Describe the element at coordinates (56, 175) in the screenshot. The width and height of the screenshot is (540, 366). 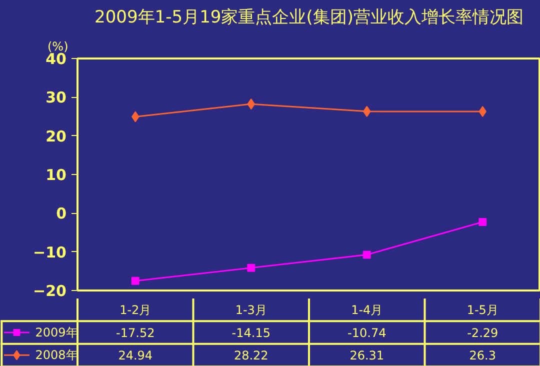
I see `y-tick-label: 10` at that location.